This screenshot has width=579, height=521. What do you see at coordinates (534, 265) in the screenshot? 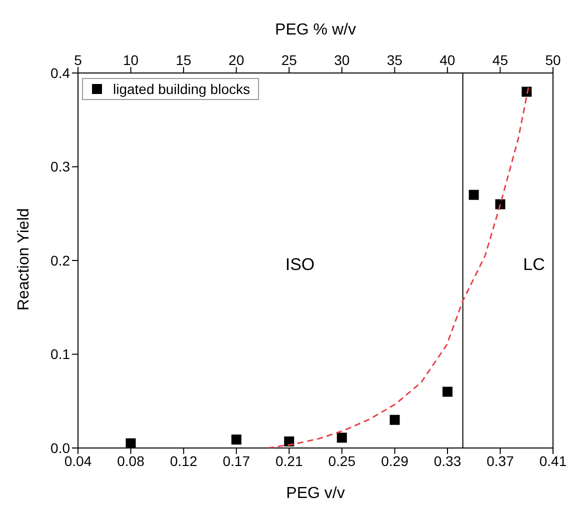
I see `annotation: LC` at bounding box center [534, 265].